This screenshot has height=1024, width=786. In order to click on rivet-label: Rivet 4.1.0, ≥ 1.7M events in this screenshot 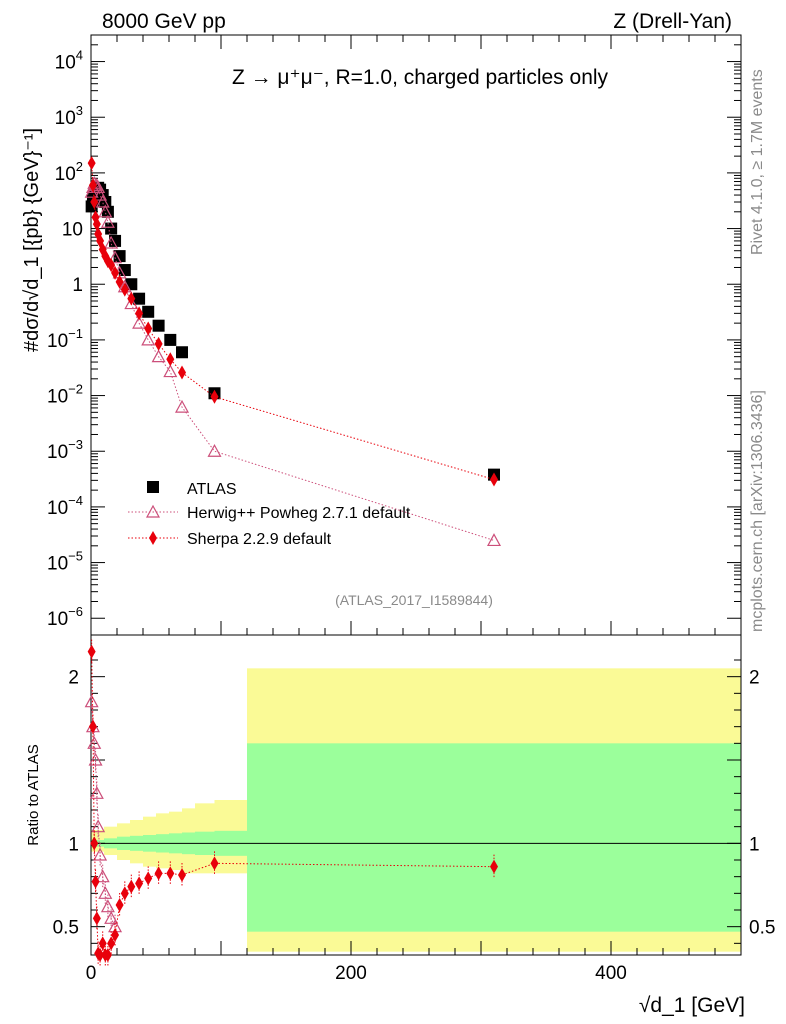, I will do `click(757, 162)`.